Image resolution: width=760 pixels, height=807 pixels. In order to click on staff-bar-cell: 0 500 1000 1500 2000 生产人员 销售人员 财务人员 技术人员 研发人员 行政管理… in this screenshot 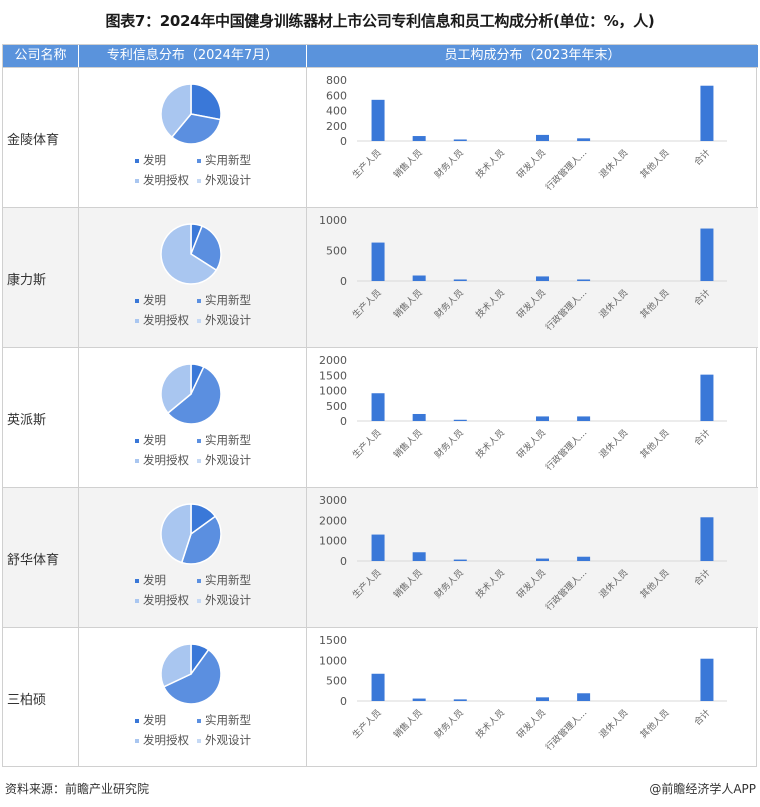, I will do `click(532, 418)`.